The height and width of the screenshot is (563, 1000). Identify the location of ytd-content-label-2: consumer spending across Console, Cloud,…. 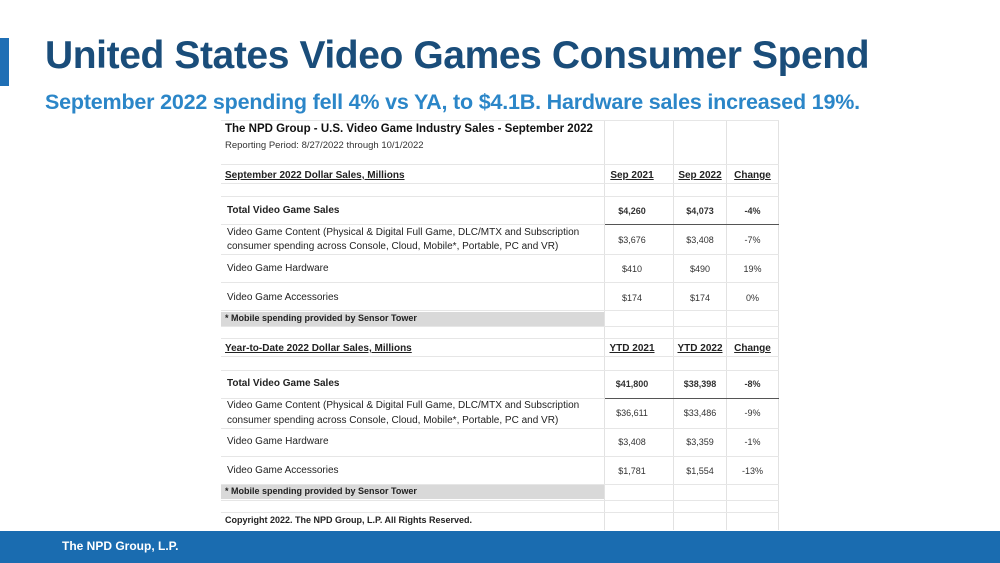
(393, 420).